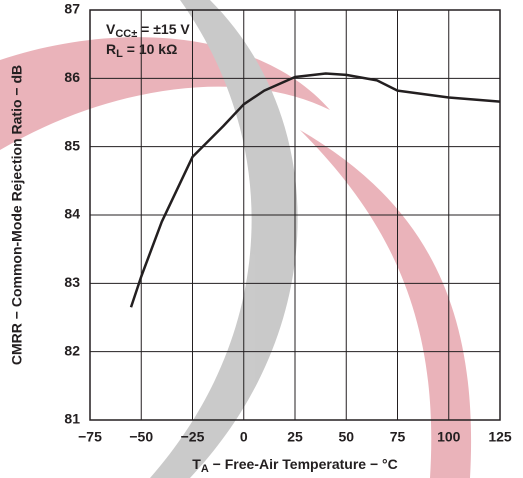 Image resolution: width=523 pixels, height=478 pixels. I want to click on x-tick-label: −50, so click(141, 437).